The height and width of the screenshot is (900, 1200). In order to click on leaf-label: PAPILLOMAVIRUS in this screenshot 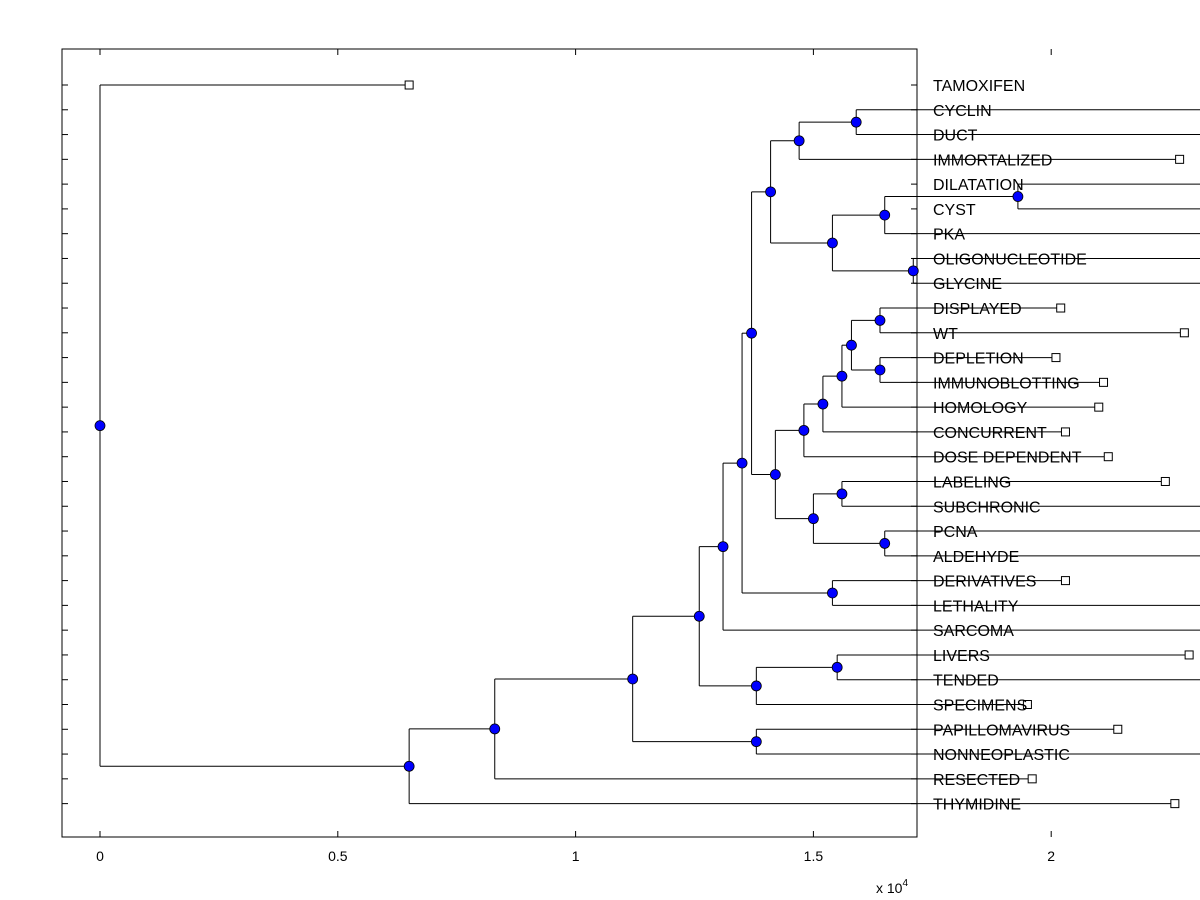, I will do `click(1001, 730)`.